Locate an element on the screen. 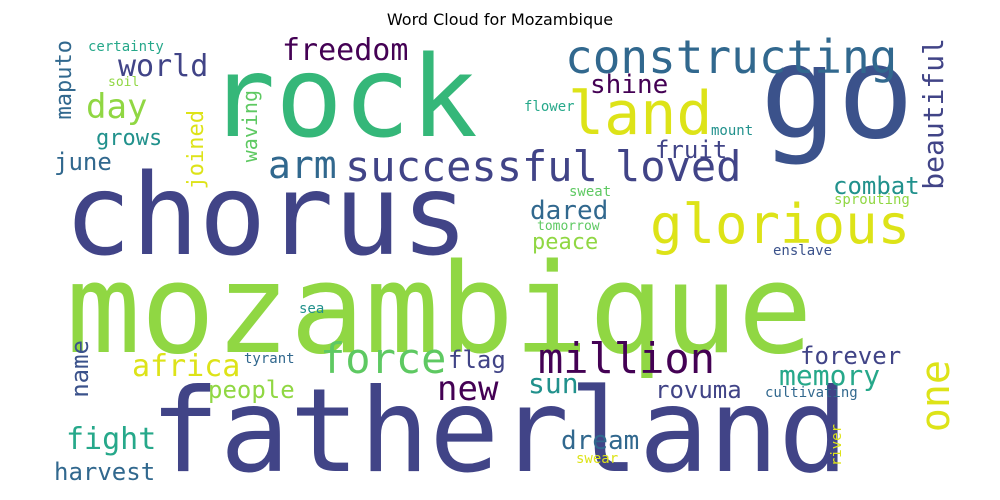  cloud-word-sea: sea is located at coordinates (312, 309).